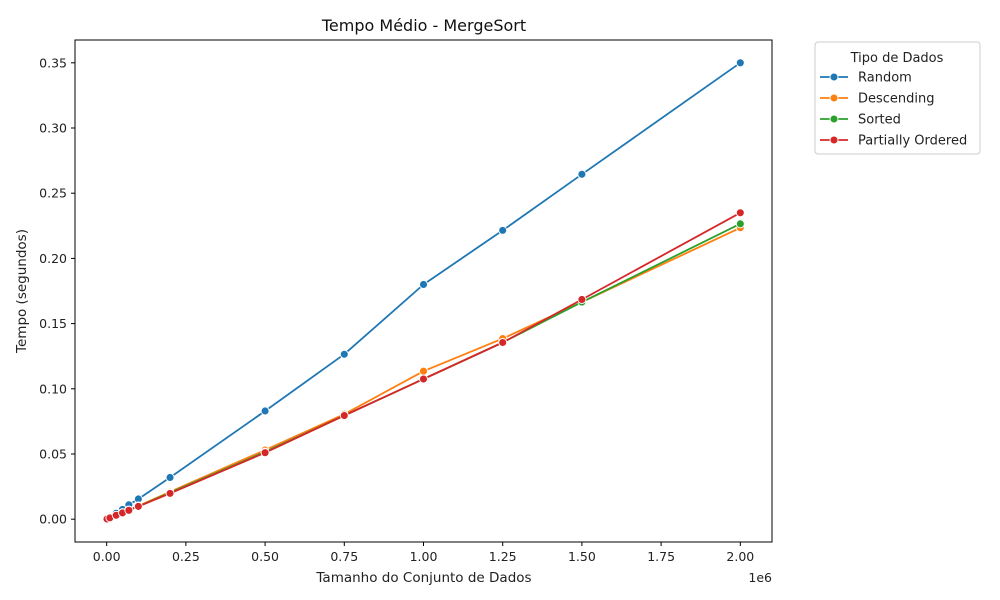 This screenshot has height=600, width=1000. What do you see at coordinates (53, 453) in the screenshot?
I see `y-tick-label: 0.05` at bounding box center [53, 453].